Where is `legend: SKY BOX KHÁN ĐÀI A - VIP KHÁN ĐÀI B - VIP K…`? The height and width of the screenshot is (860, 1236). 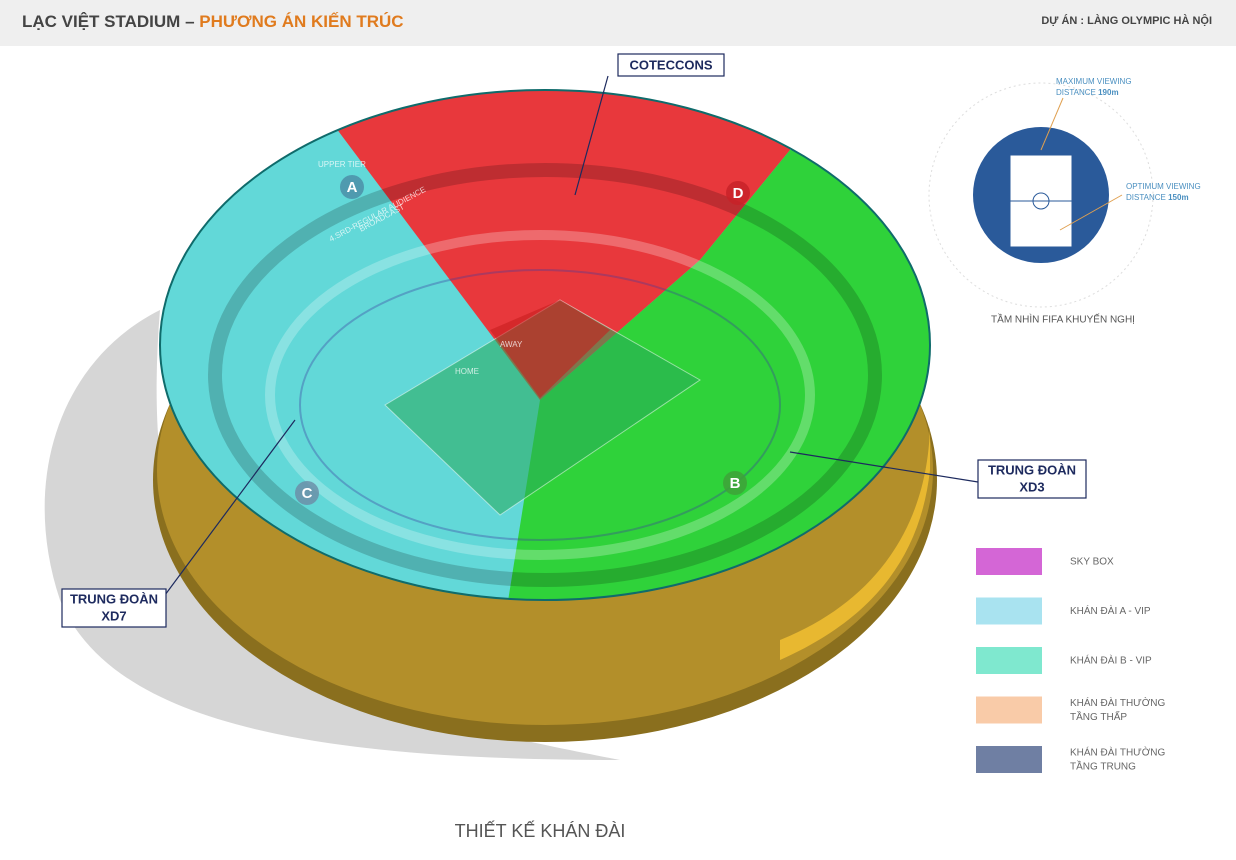
legend: SKY BOX KHÁN ĐÀI A - VIP KHÁN ĐÀI B - VIP K… is located at coordinates (1070, 660).